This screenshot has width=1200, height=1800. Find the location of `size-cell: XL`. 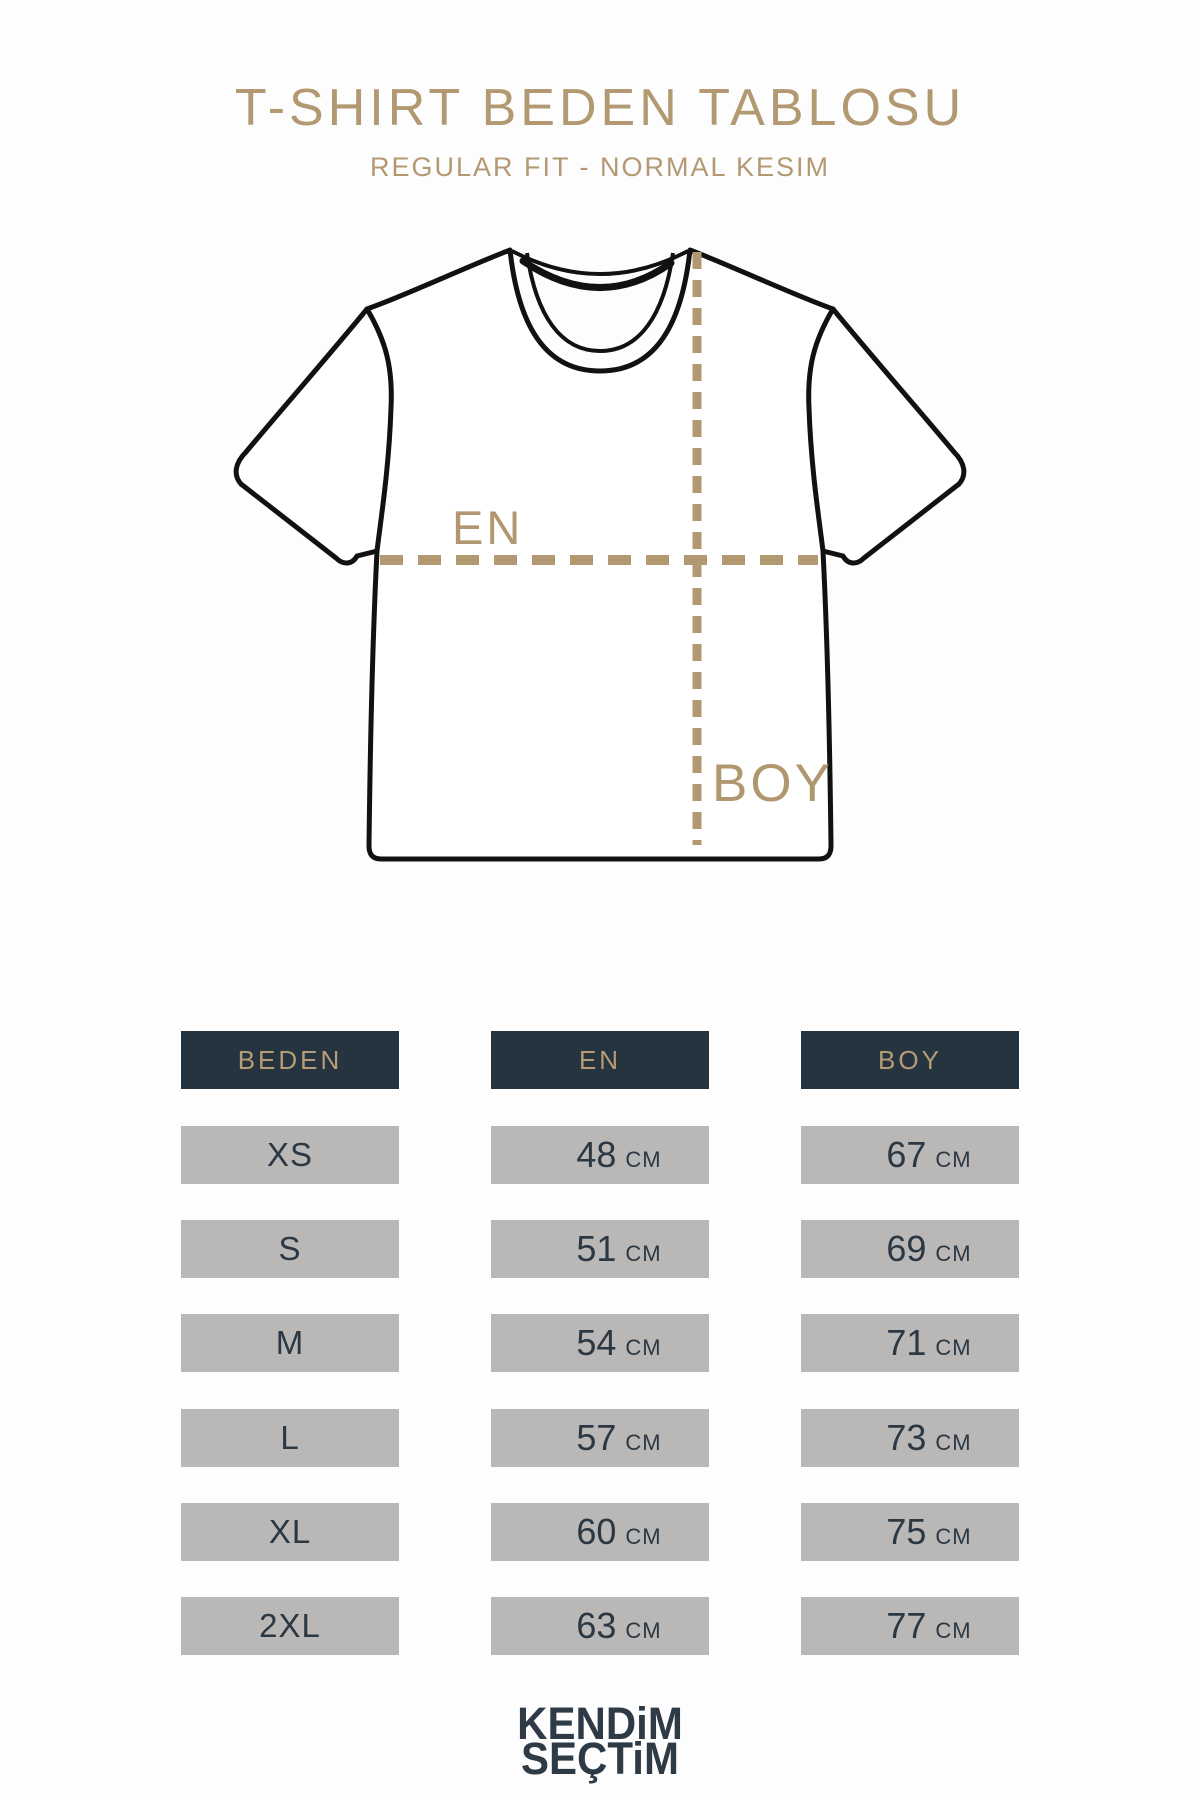

size-cell: XL is located at coordinates (290, 1532).